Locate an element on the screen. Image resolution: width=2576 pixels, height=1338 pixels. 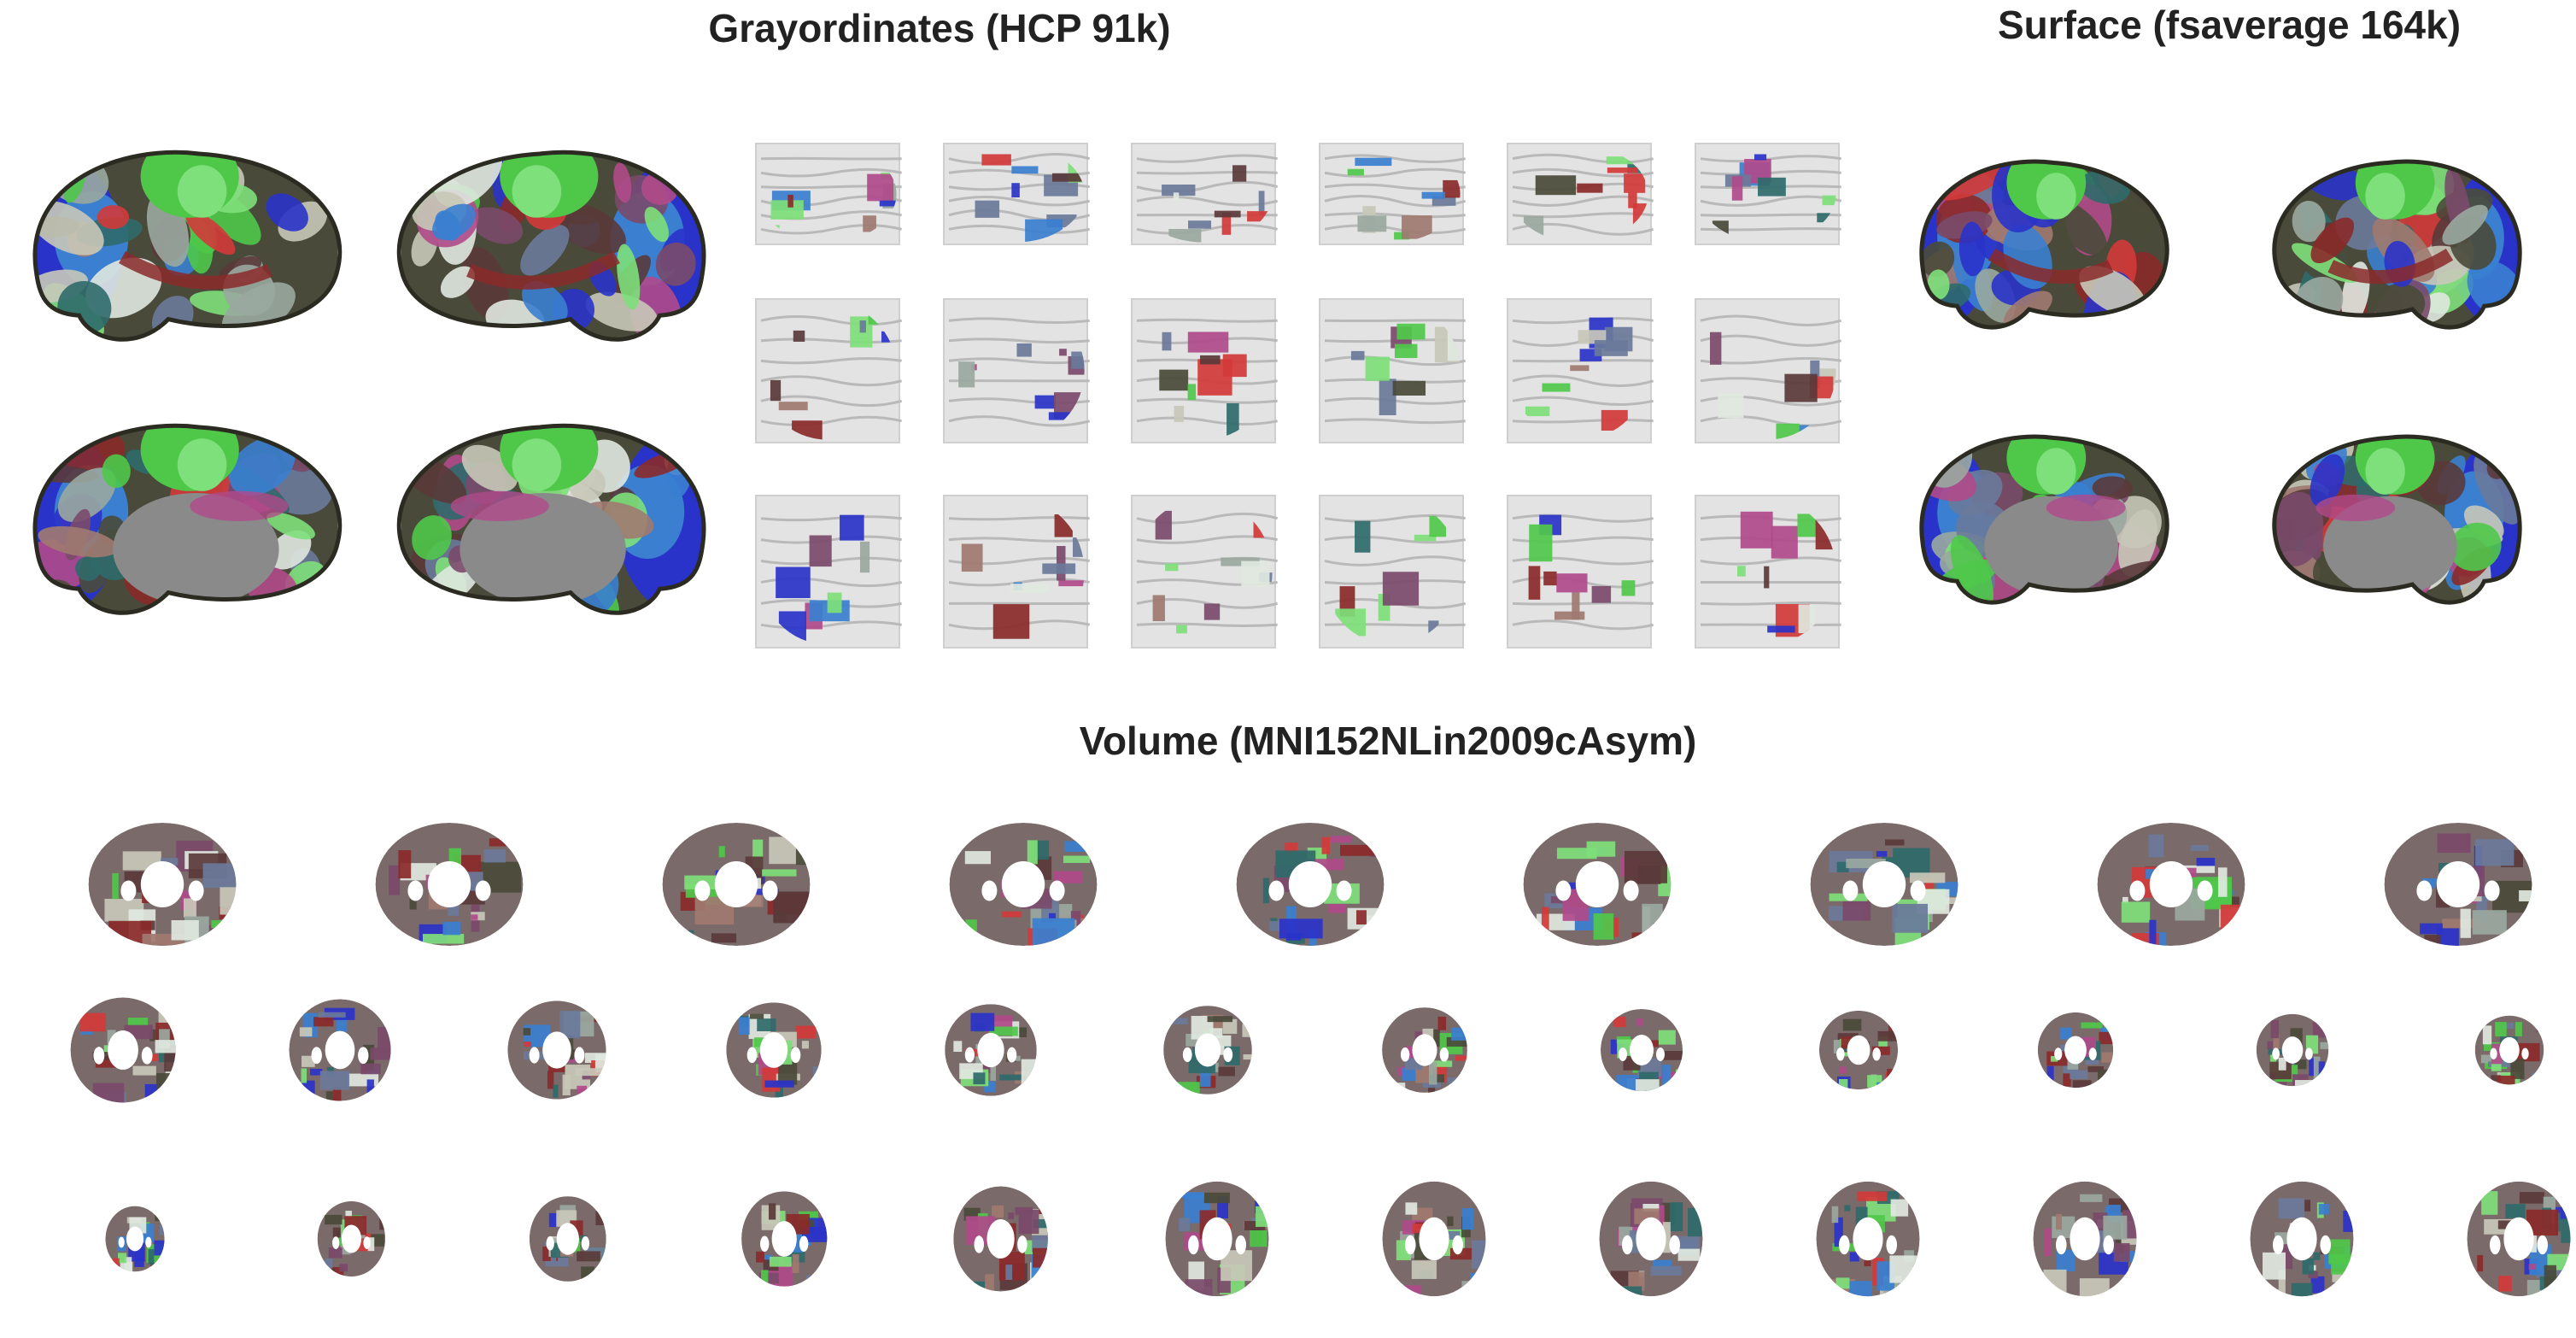
surface-panel is located at coordinates (2238, 376).